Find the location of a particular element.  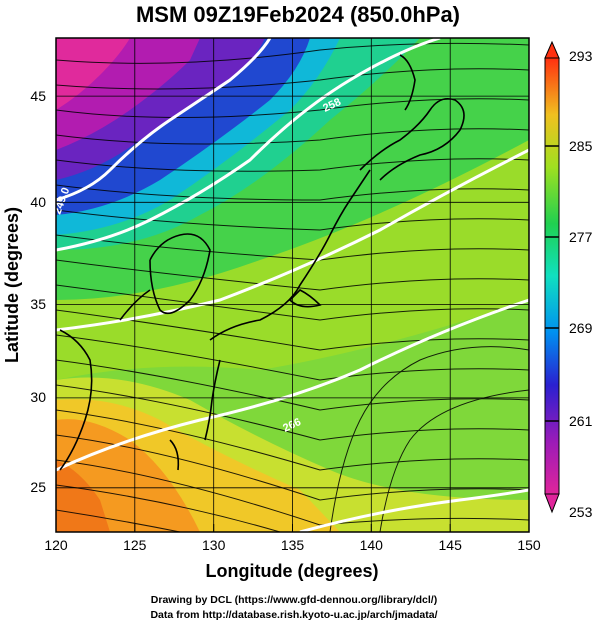

x-tick-label: 145 is located at coordinates (451, 545).